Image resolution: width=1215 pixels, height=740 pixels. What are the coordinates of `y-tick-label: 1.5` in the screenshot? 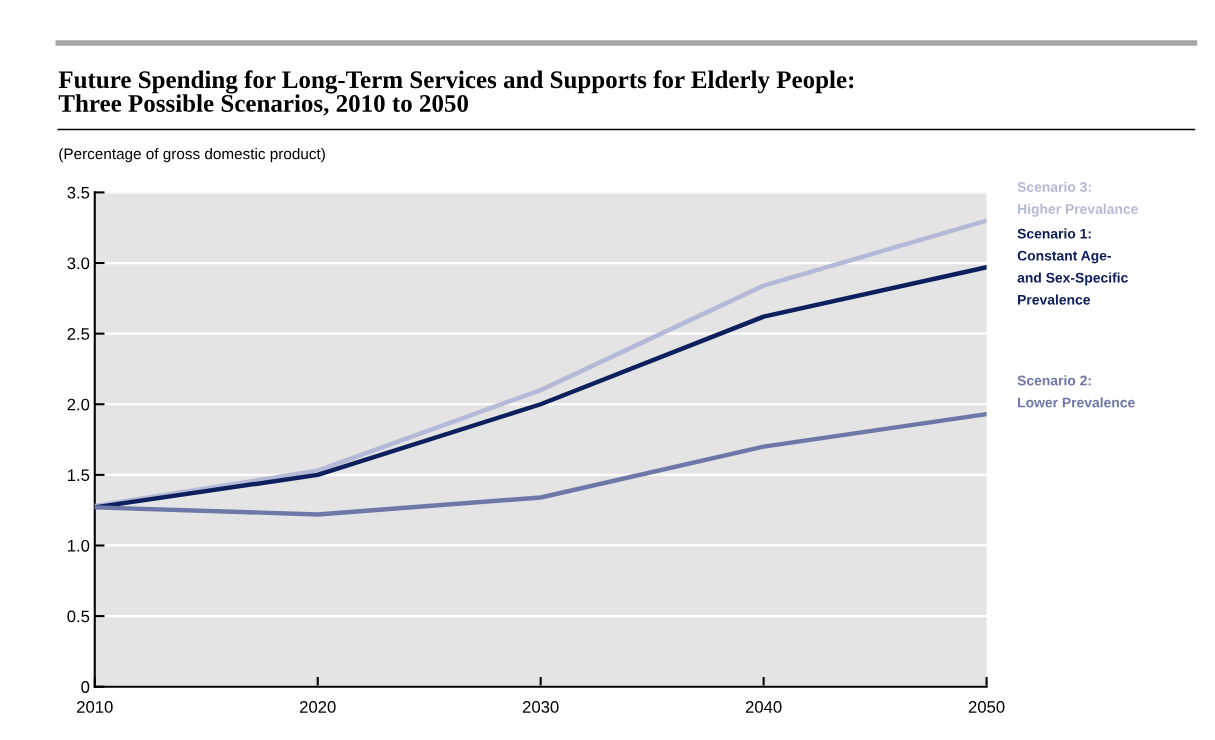 It's located at (79, 475).